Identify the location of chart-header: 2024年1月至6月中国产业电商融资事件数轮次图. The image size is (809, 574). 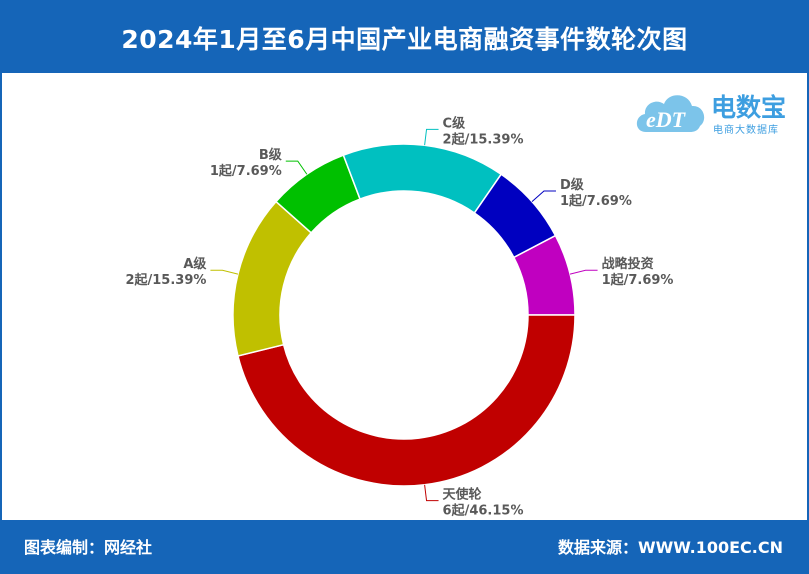
(404, 37).